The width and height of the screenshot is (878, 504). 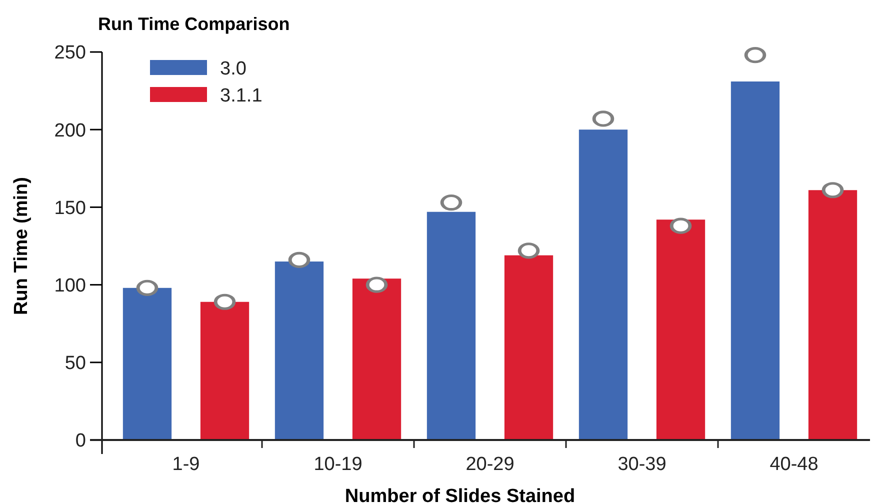 What do you see at coordinates (490, 464) in the screenshot?
I see `x-tick-label: 20-29` at bounding box center [490, 464].